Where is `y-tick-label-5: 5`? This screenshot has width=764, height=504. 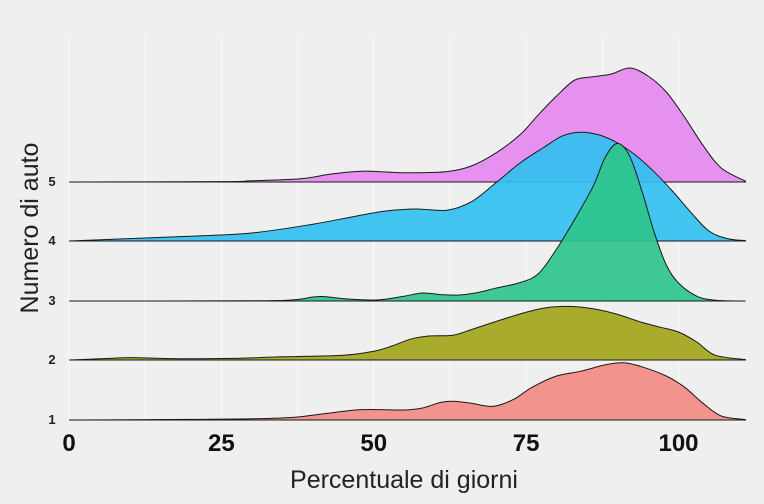
y-tick-label-5: 5 is located at coordinates (51, 181).